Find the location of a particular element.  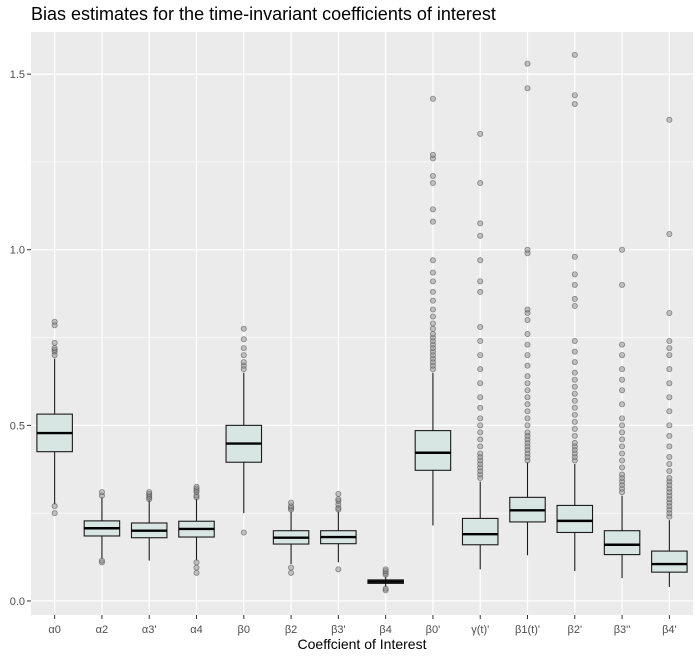

x-tick-label: β3' is located at coordinates (338, 630).